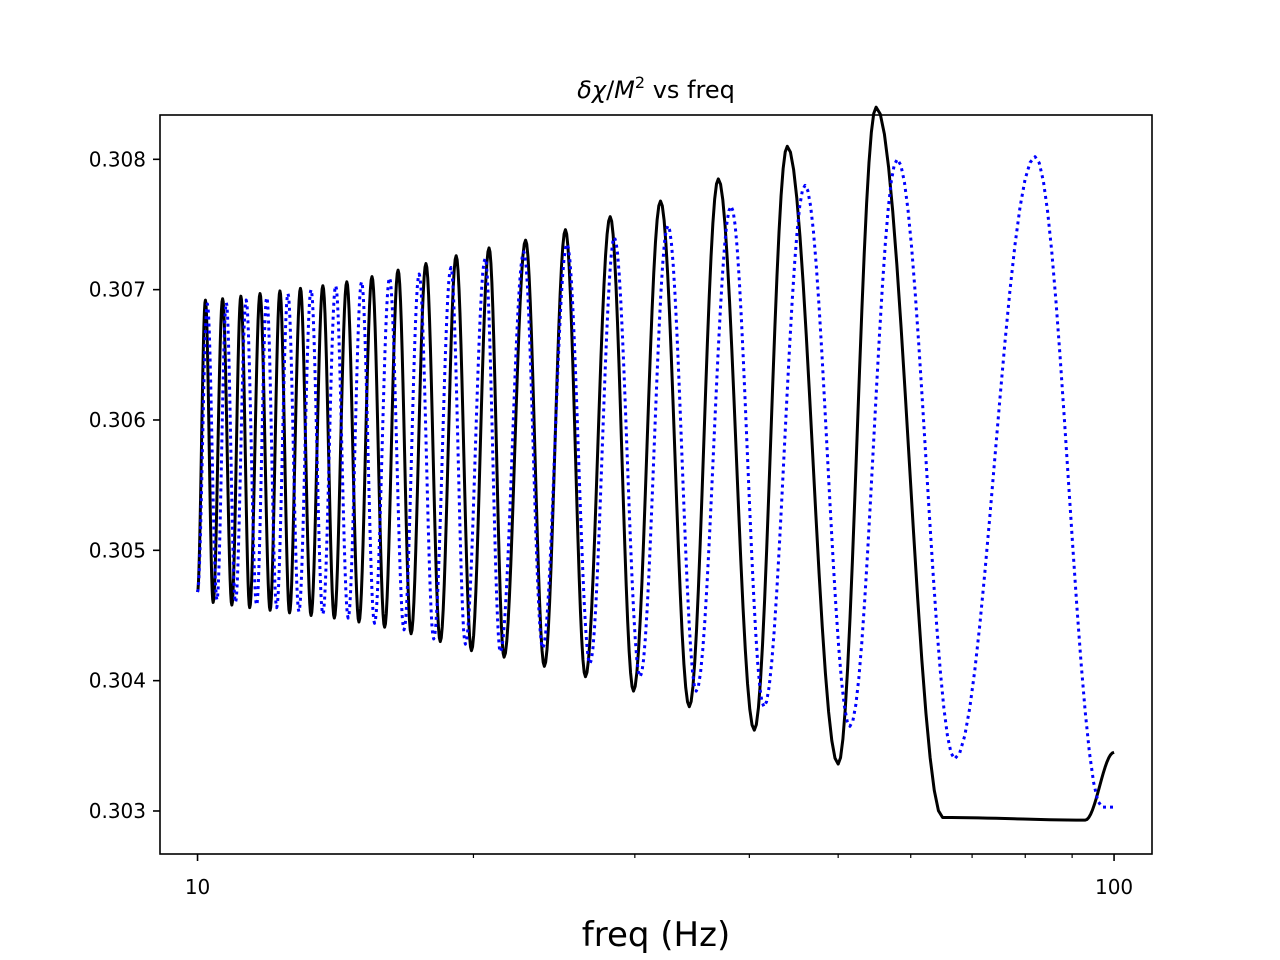  What do you see at coordinates (117, 681) in the screenshot?
I see `y-tick-label: 0.304` at bounding box center [117, 681].